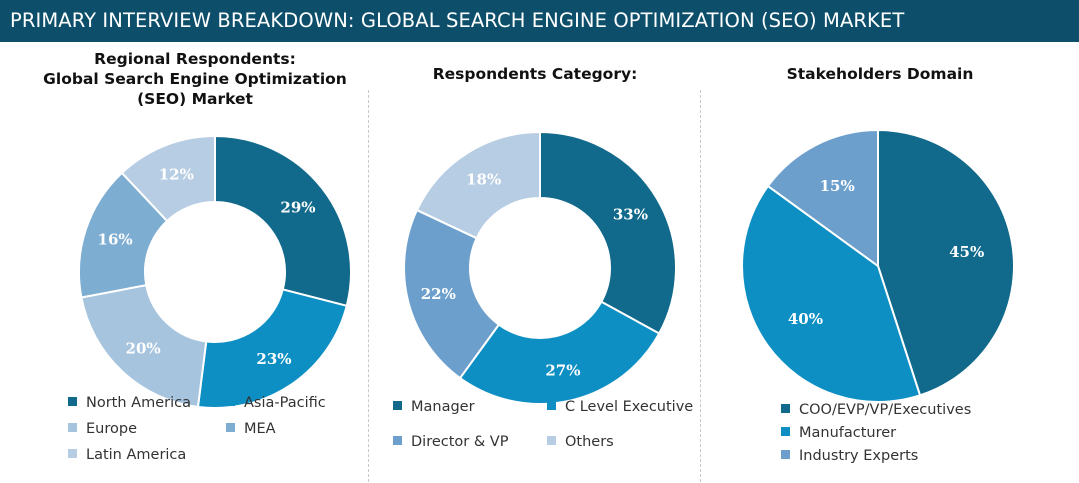 The height and width of the screenshot is (483, 1079). I want to click on chart-title-line: Stakeholders Domain, so click(880, 74).